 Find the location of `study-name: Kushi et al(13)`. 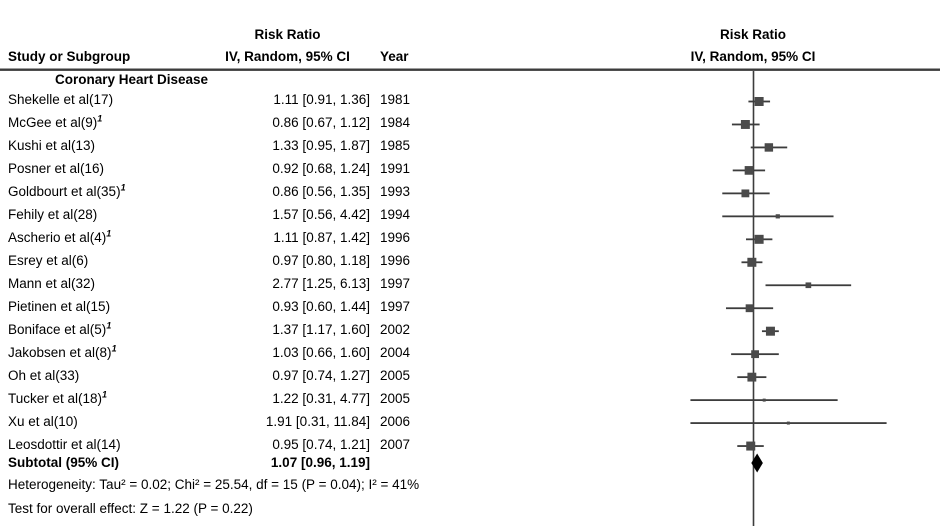

study-name: Kushi et al(13) is located at coordinates (52, 145).